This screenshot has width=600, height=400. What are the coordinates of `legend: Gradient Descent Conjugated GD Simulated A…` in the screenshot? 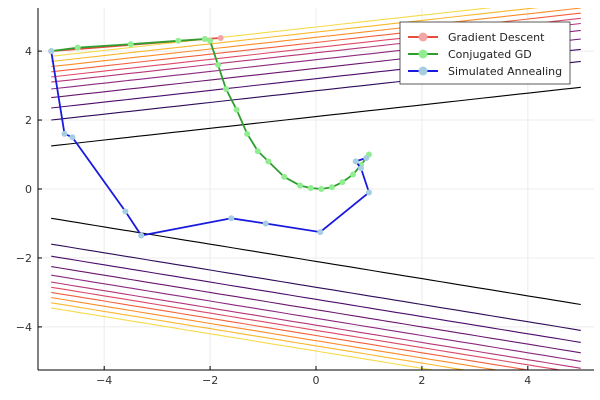 It's located at (485, 53).